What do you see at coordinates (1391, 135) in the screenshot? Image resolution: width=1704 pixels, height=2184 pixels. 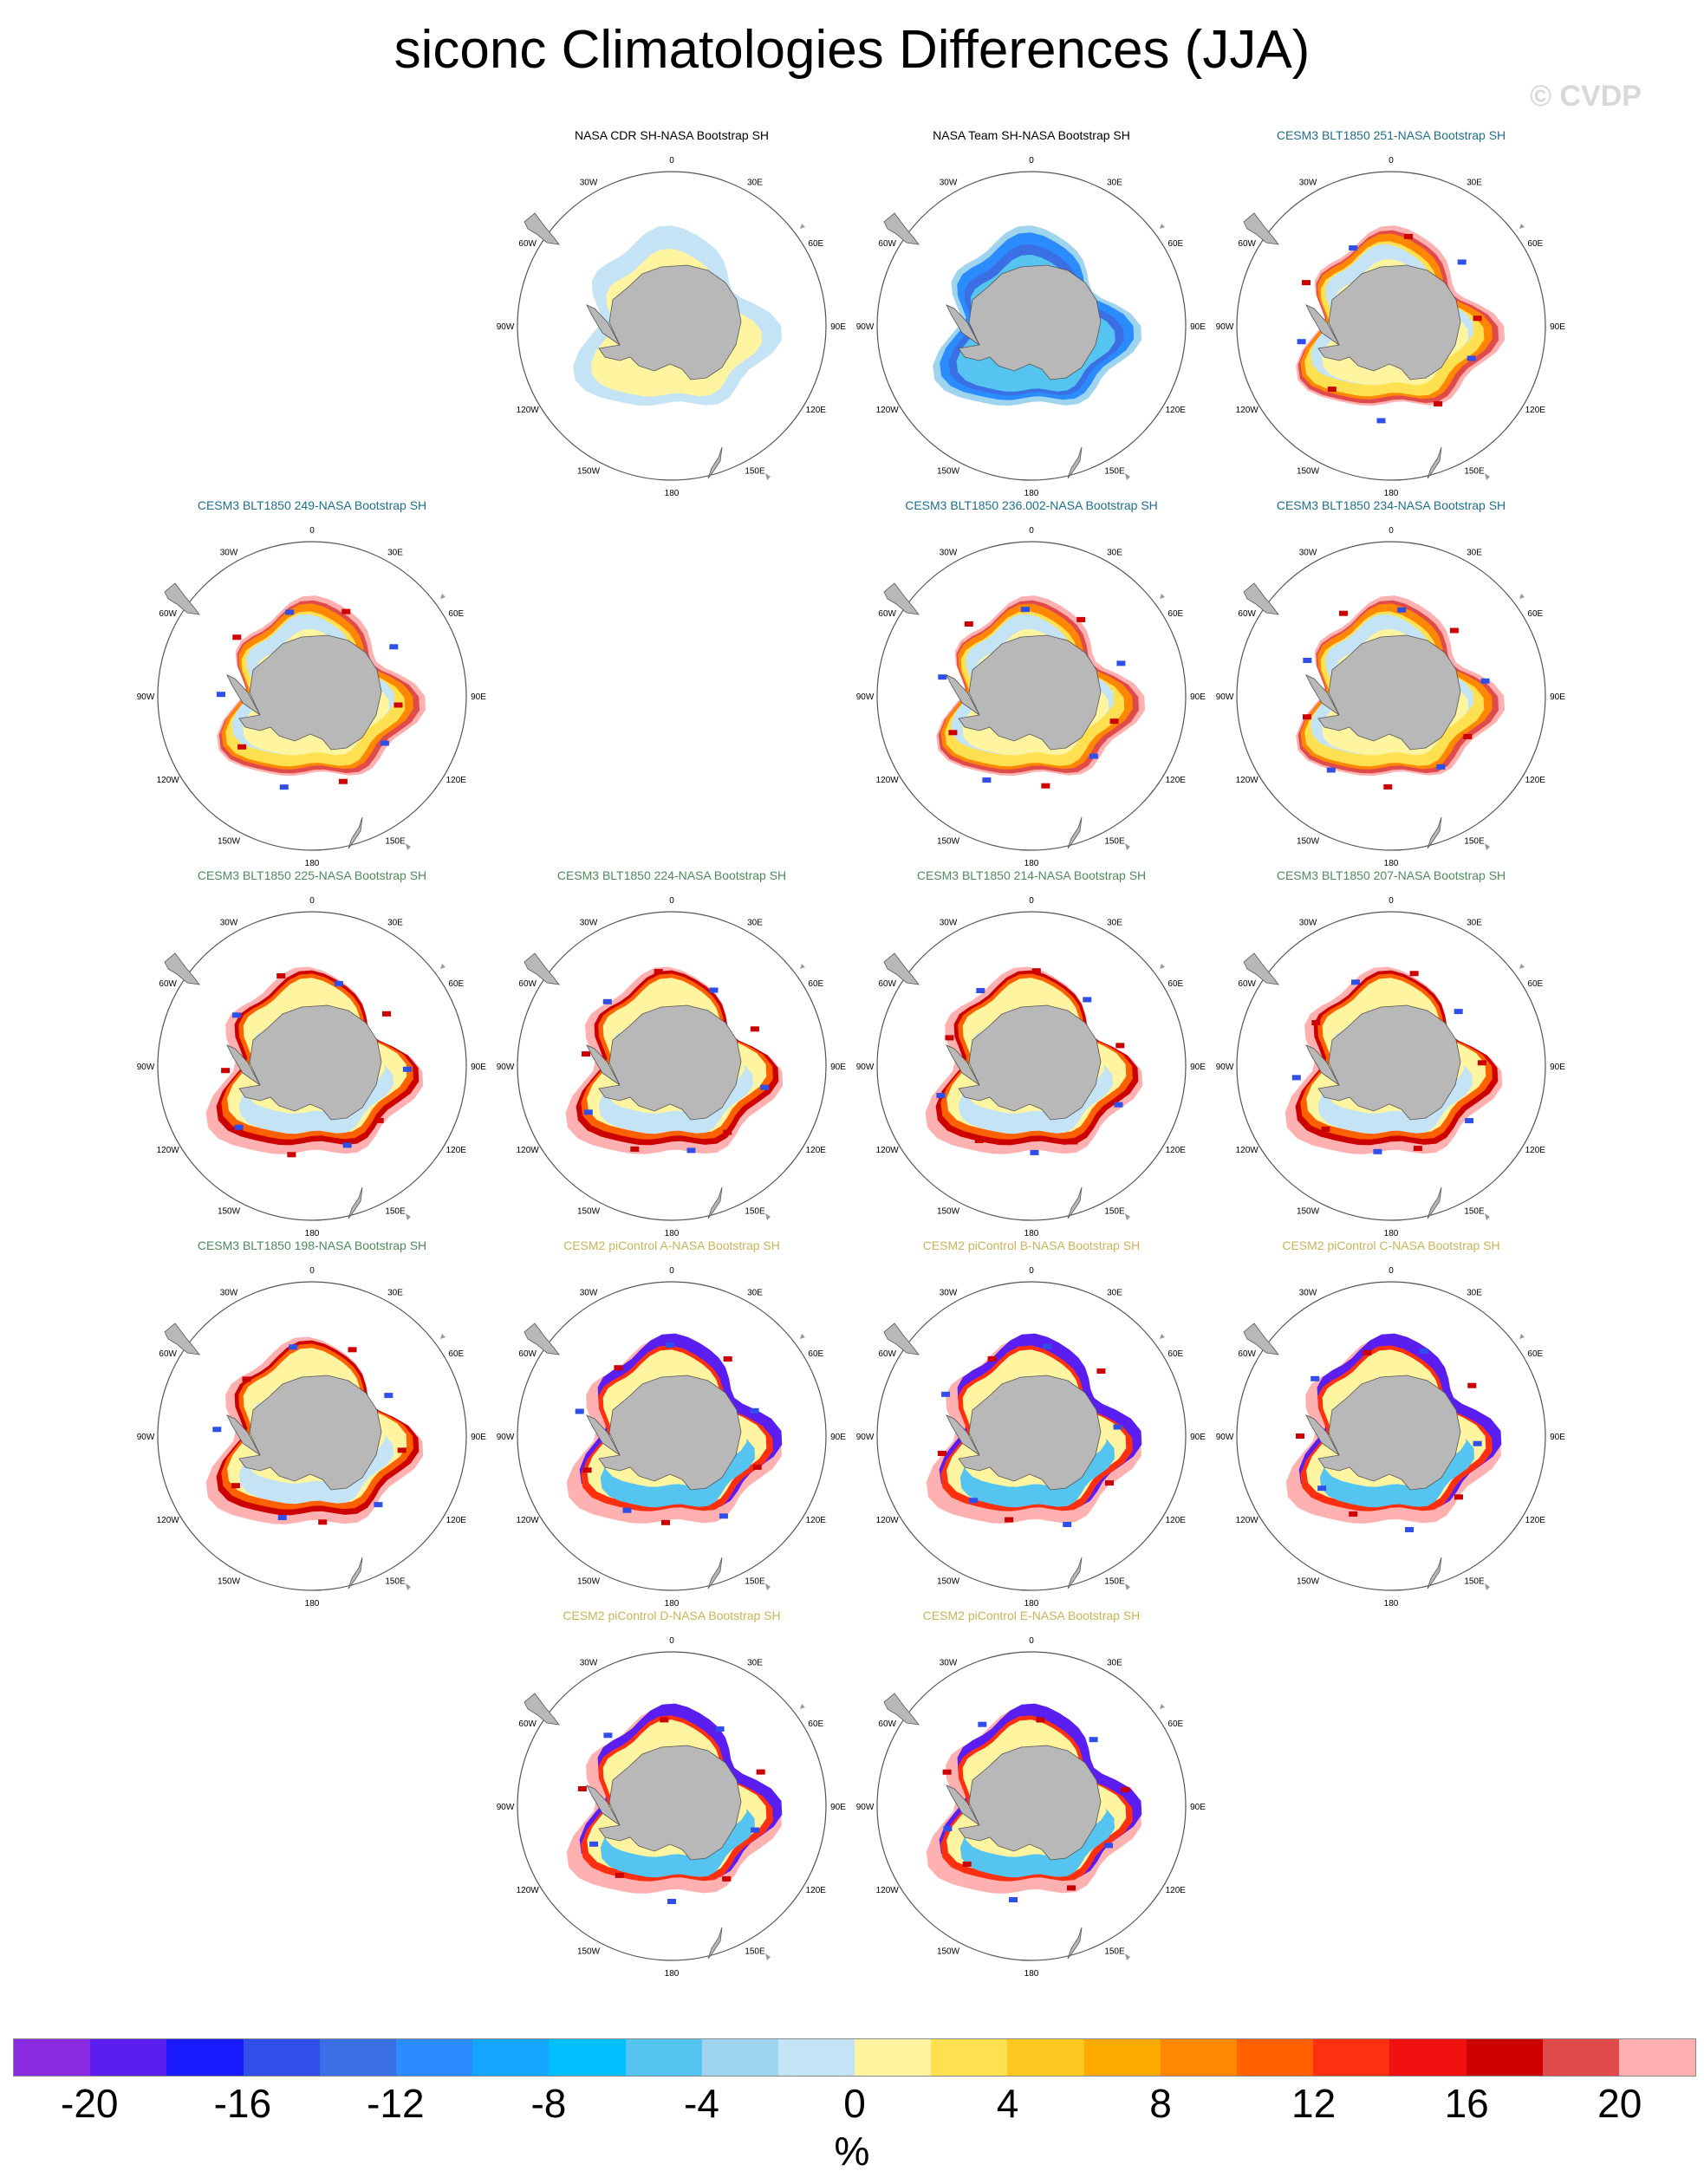 I see `panel-title: CESM3 BLT1850 251-NASA Bootstrap SH` at bounding box center [1391, 135].